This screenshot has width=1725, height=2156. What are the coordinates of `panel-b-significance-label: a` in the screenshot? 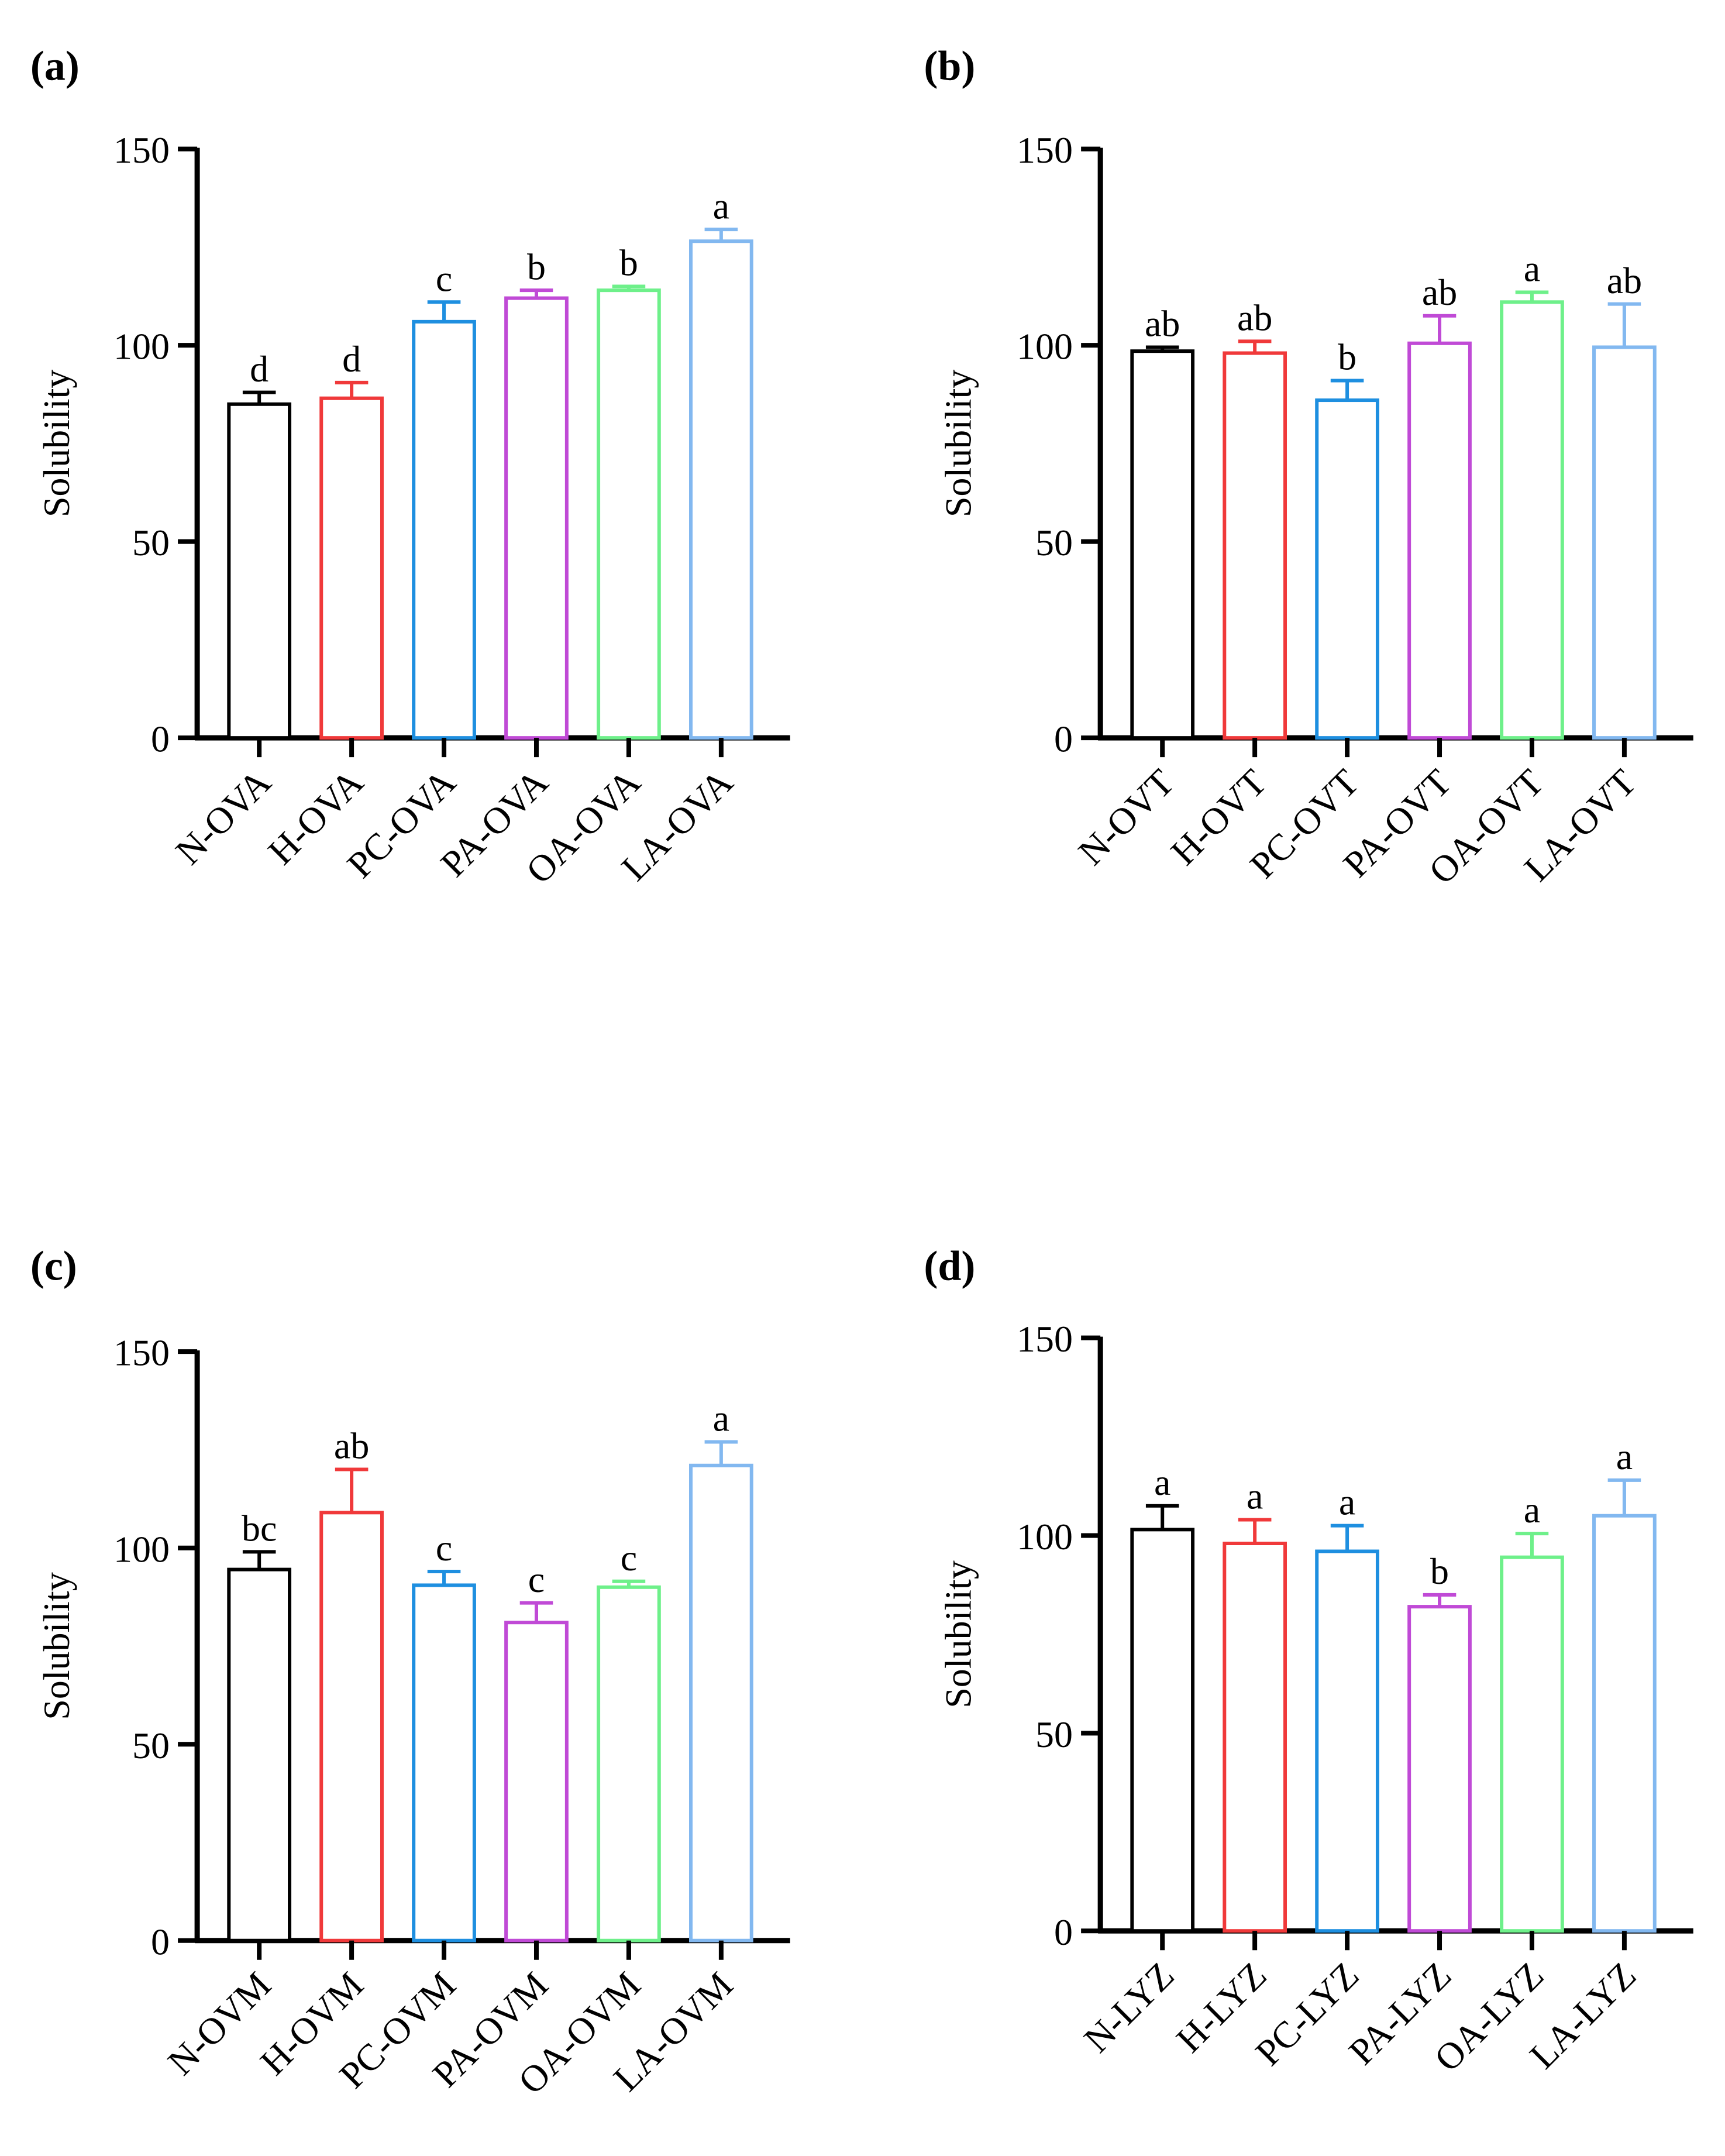 It's located at (1532, 269).